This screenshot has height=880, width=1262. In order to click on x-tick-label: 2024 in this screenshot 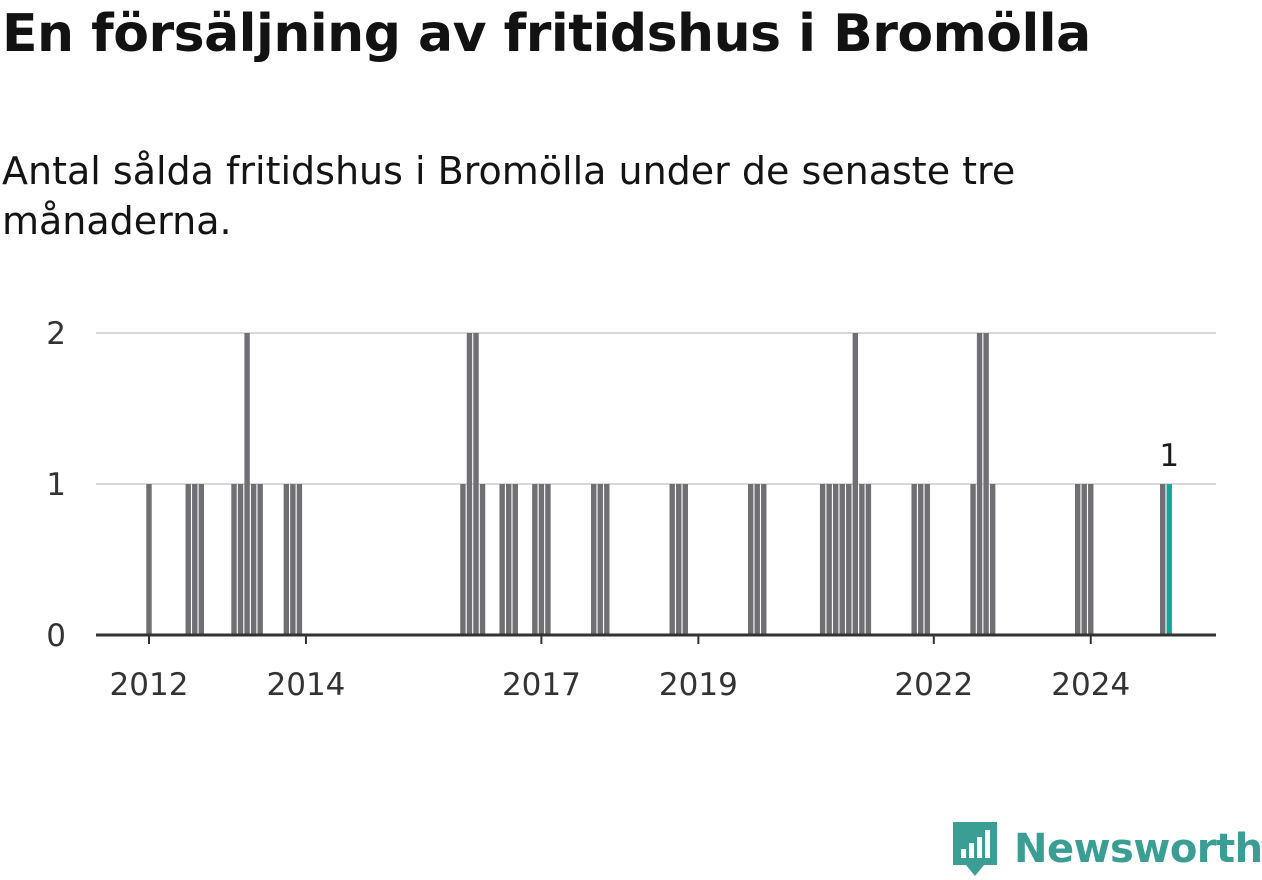, I will do `click(1090, 685)`.